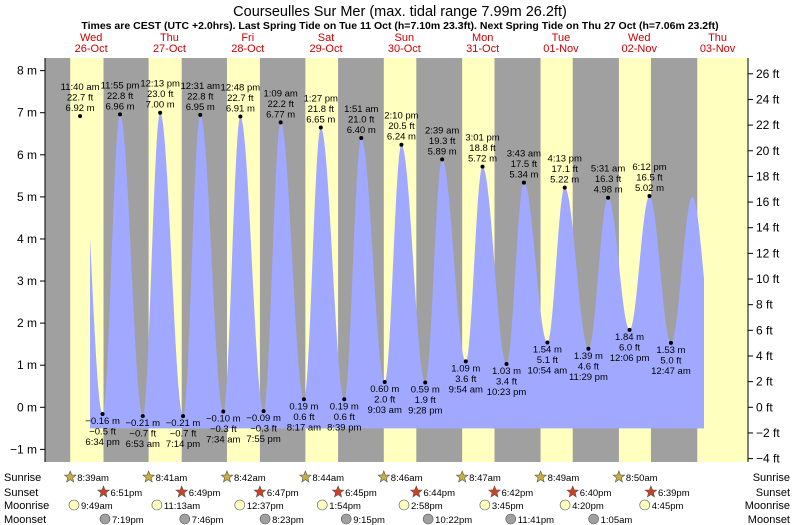 The image size is (793, 525). Describe the element at coordinates (160, 94) in the screenshot. I see `high-tide-label: 23.0 ft` at that location.